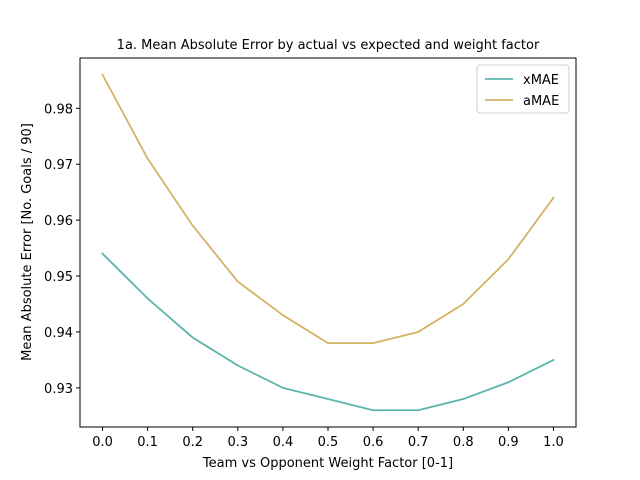  Describe the element at coordinates (58, 221) in the screenshot. I see `y-tick-label: 0.96` at that location.